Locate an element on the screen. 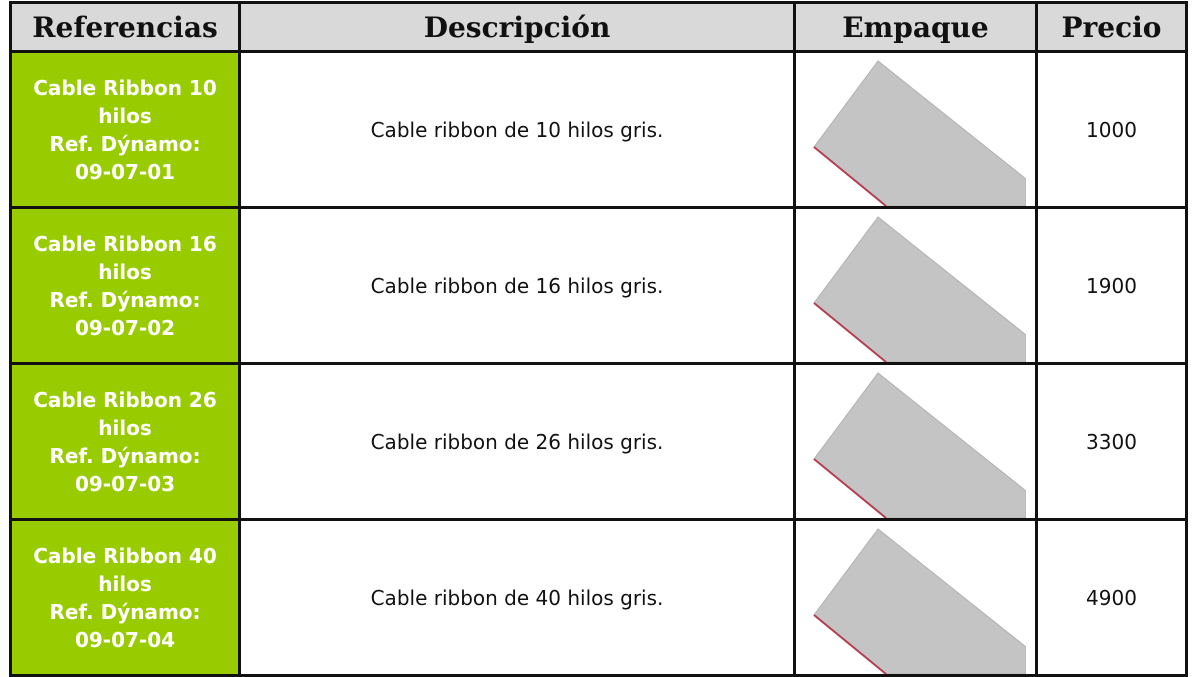 This screenshot has width=1197, height=677. reference-cell: Cable Ribbon 10 hilos Ref. Dýnamo: 09-07-01 is located at coordinates (125, 129).